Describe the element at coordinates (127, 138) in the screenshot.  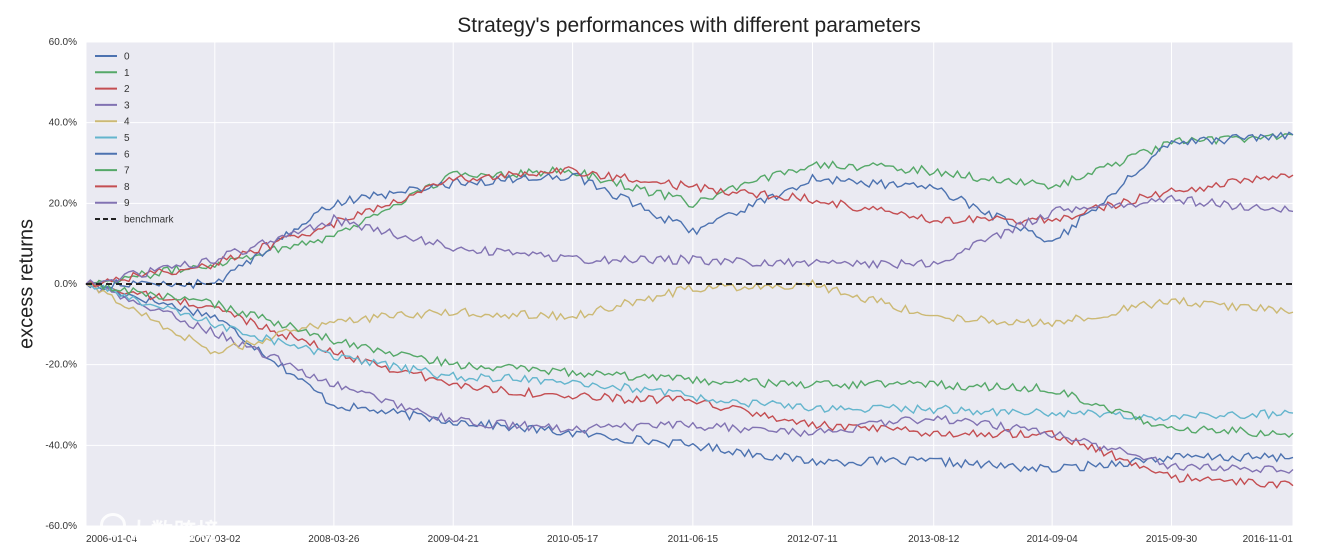
I see `legend-label: 5` at that location.